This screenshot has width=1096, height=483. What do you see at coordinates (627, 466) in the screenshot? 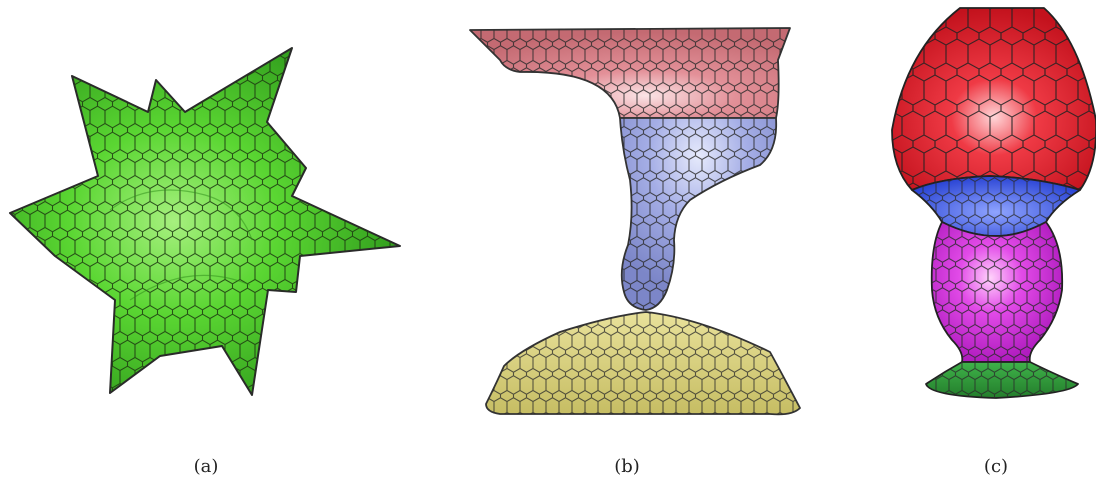
I see `caption-b: (b)` at bounding box center [627, 466].